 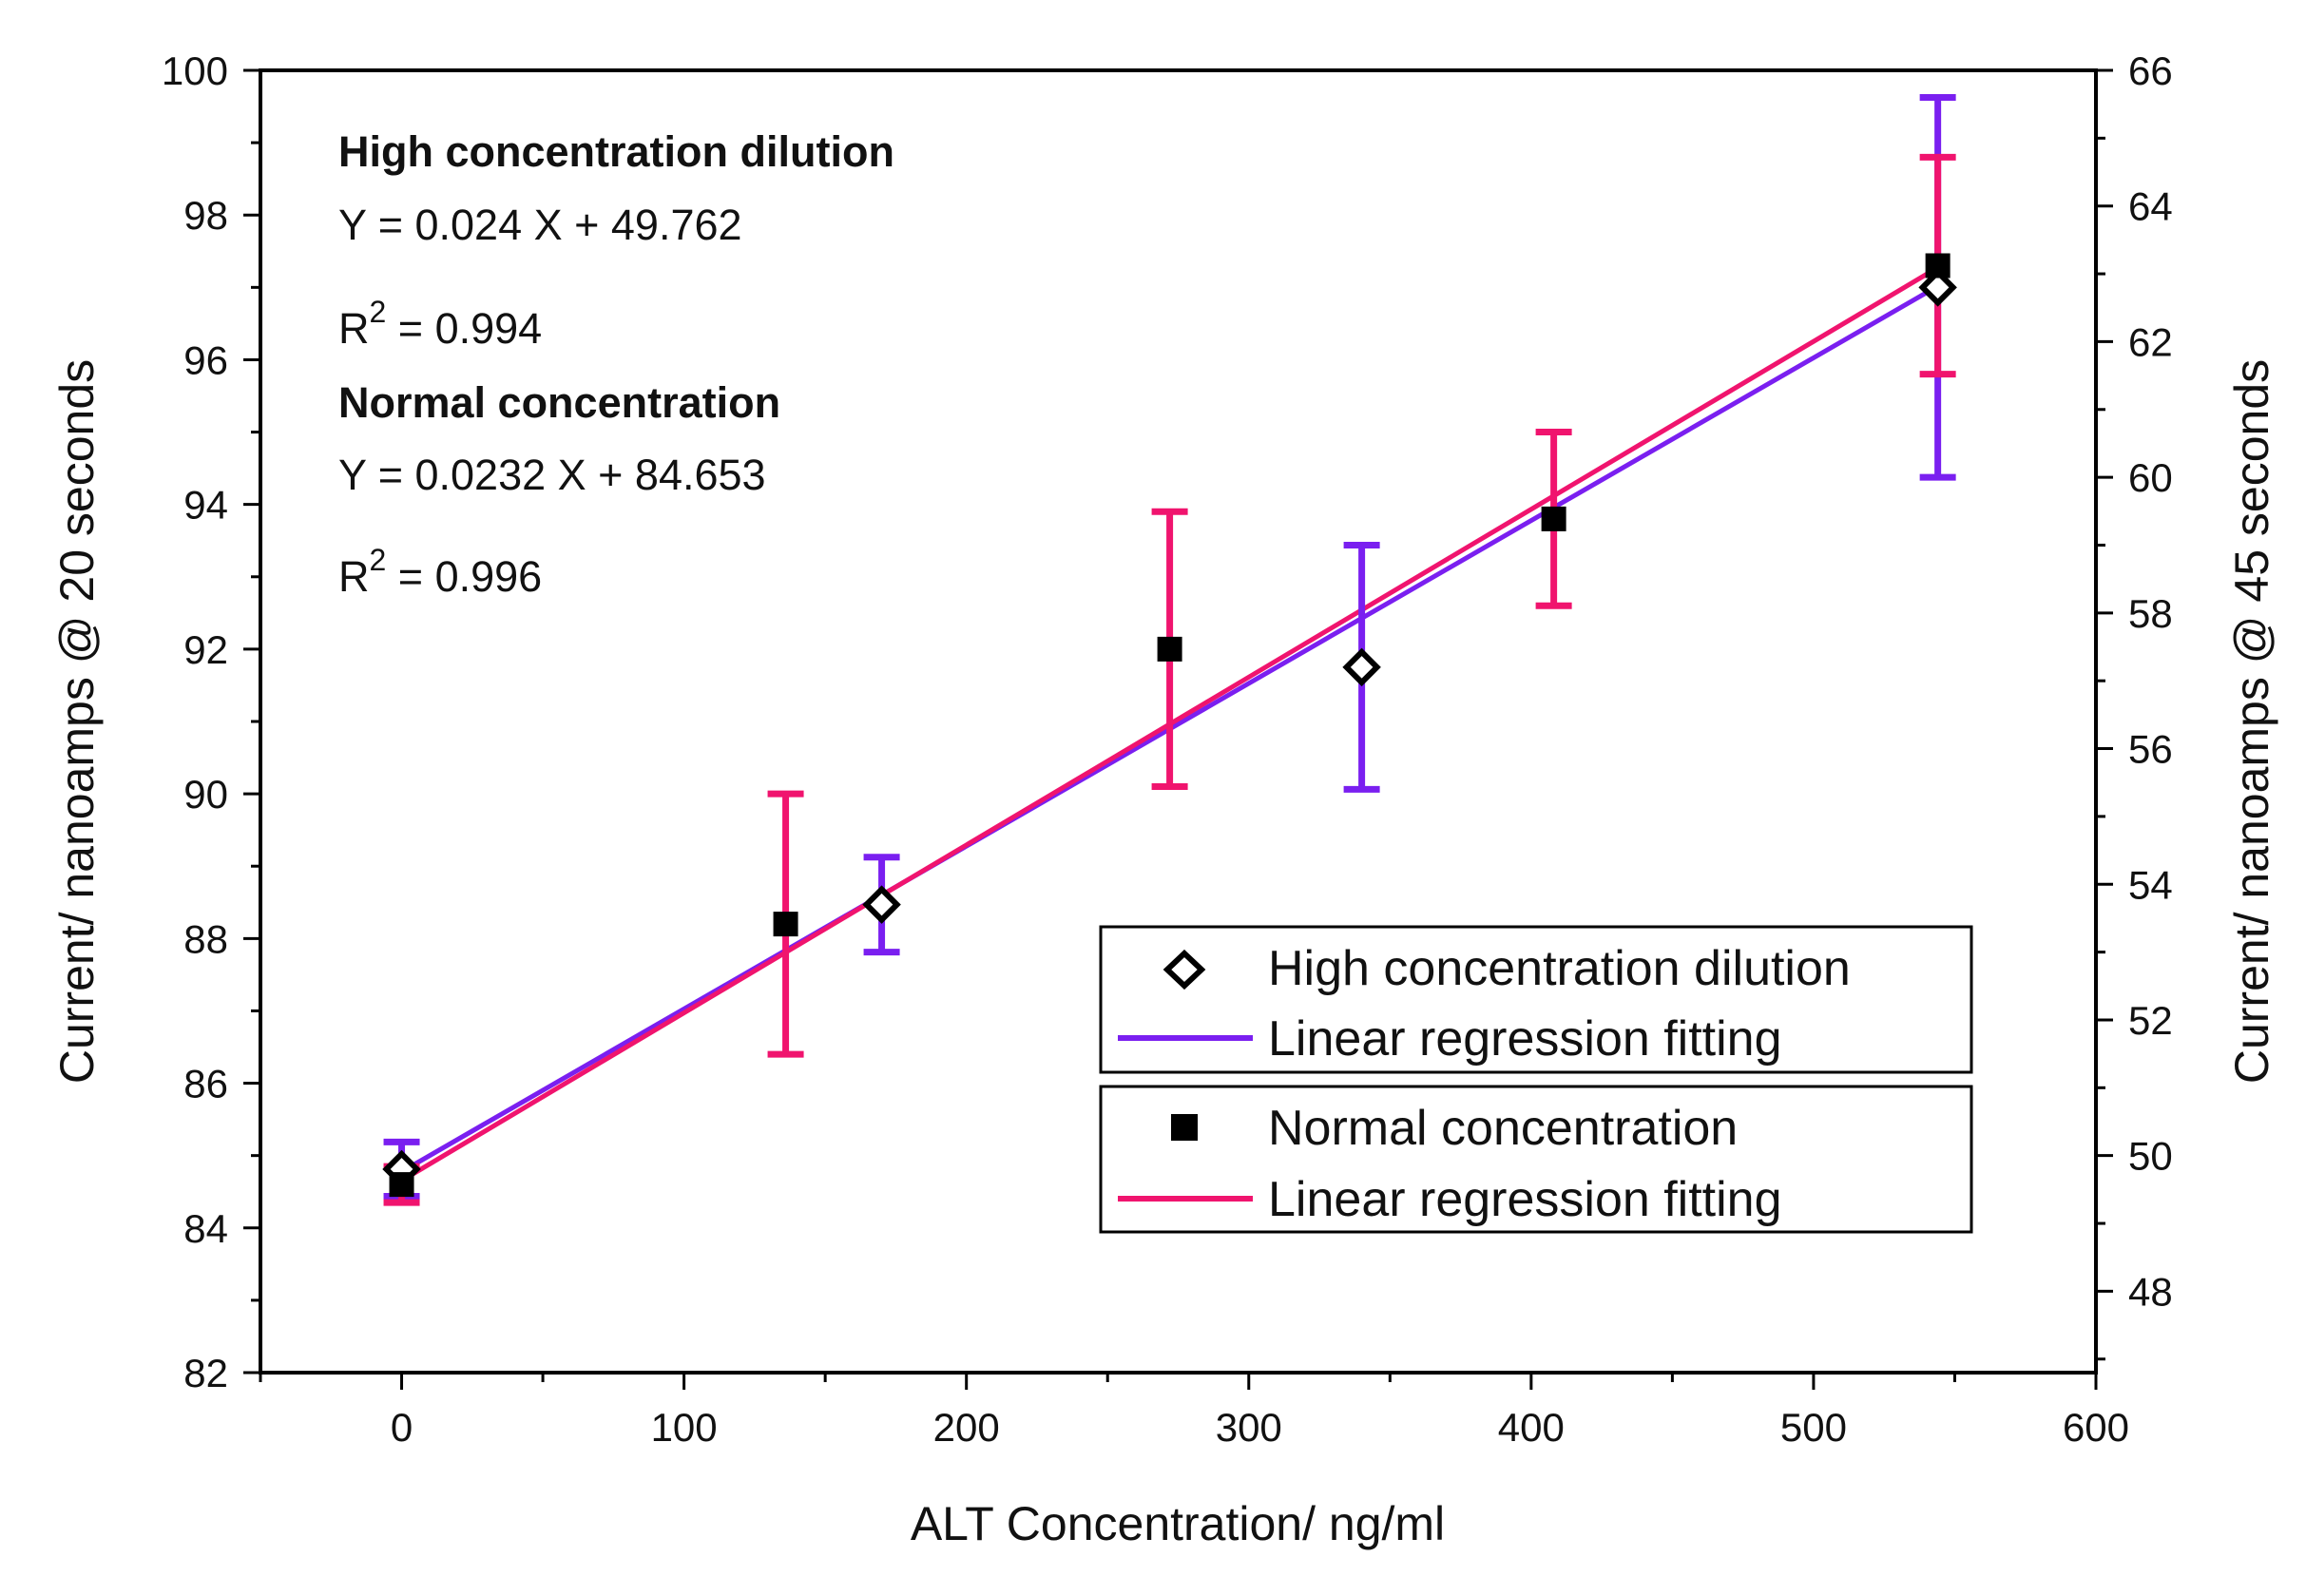 What do you see at coordinates (77, 721) in the screenshot?
I see `left-y-axis-title: Current/ nanoamps @ 20 seconds` at bounding box center [77, 721].